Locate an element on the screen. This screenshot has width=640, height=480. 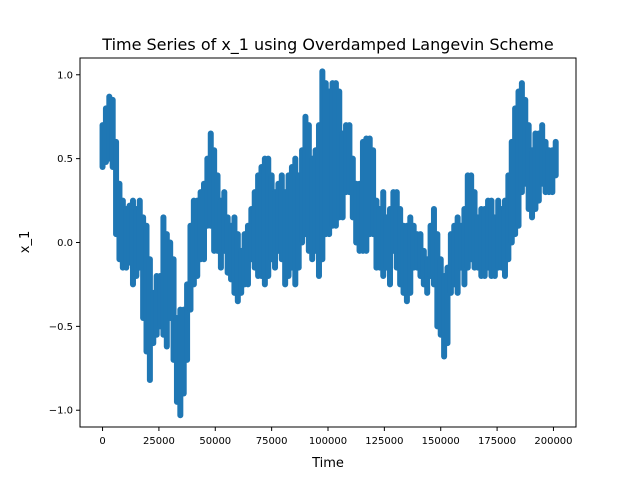
x-tick-label: 50000 is located at coordinates (215, 441).